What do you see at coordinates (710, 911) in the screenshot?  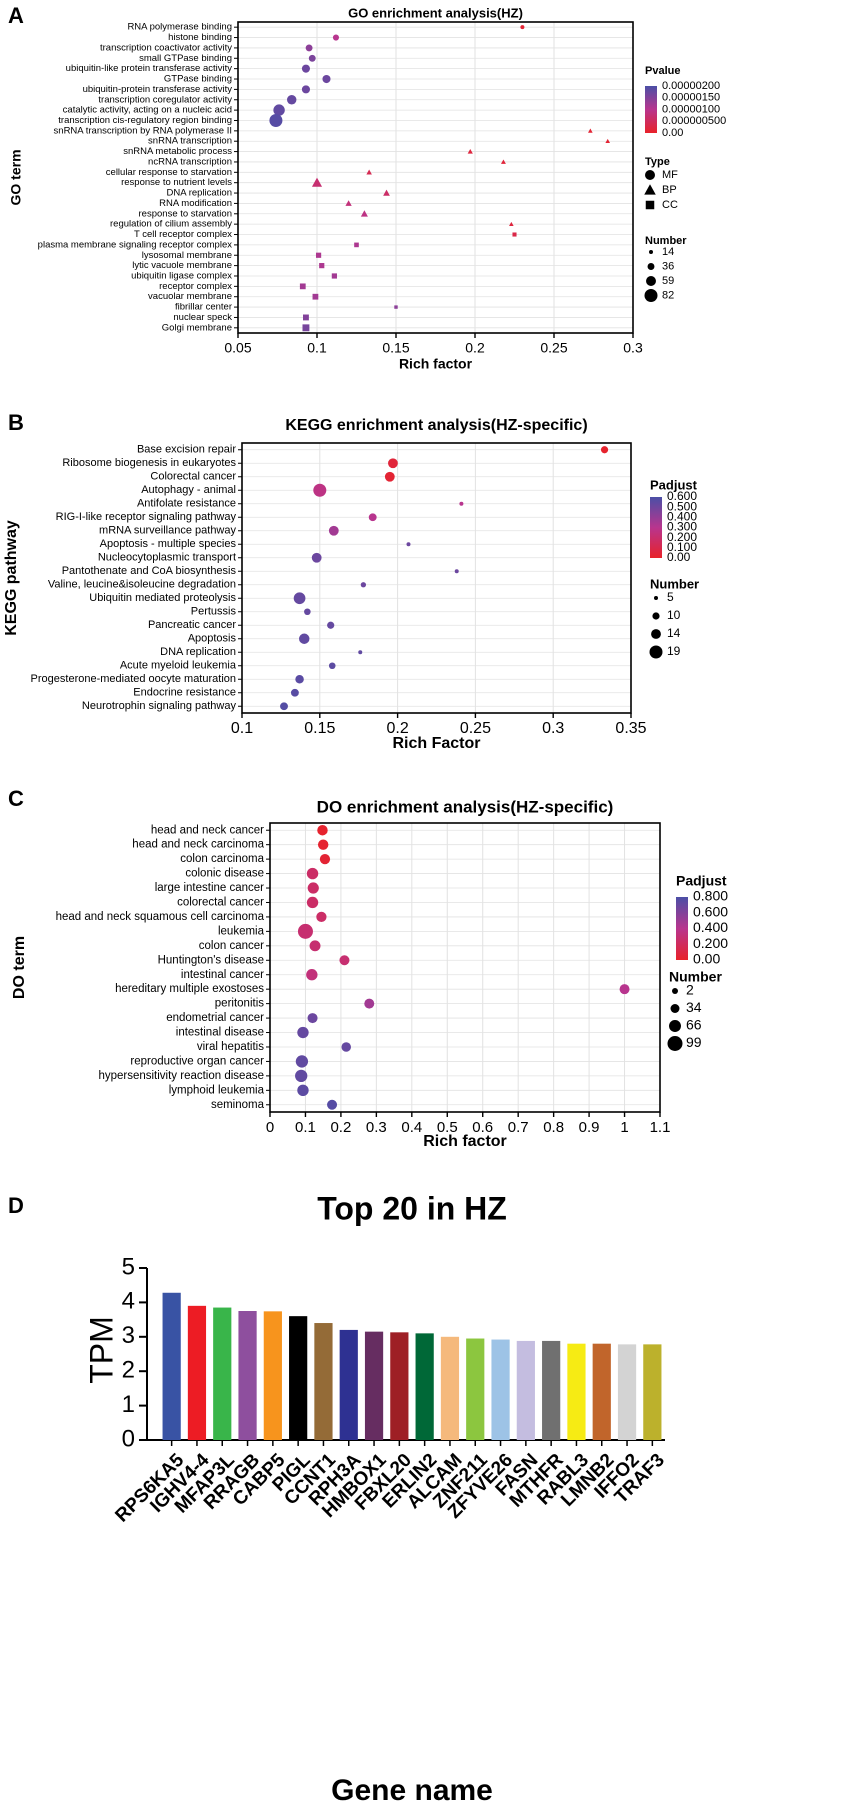 I see `color-legend-label-c: 0.600` at bounding box center [710, 911].